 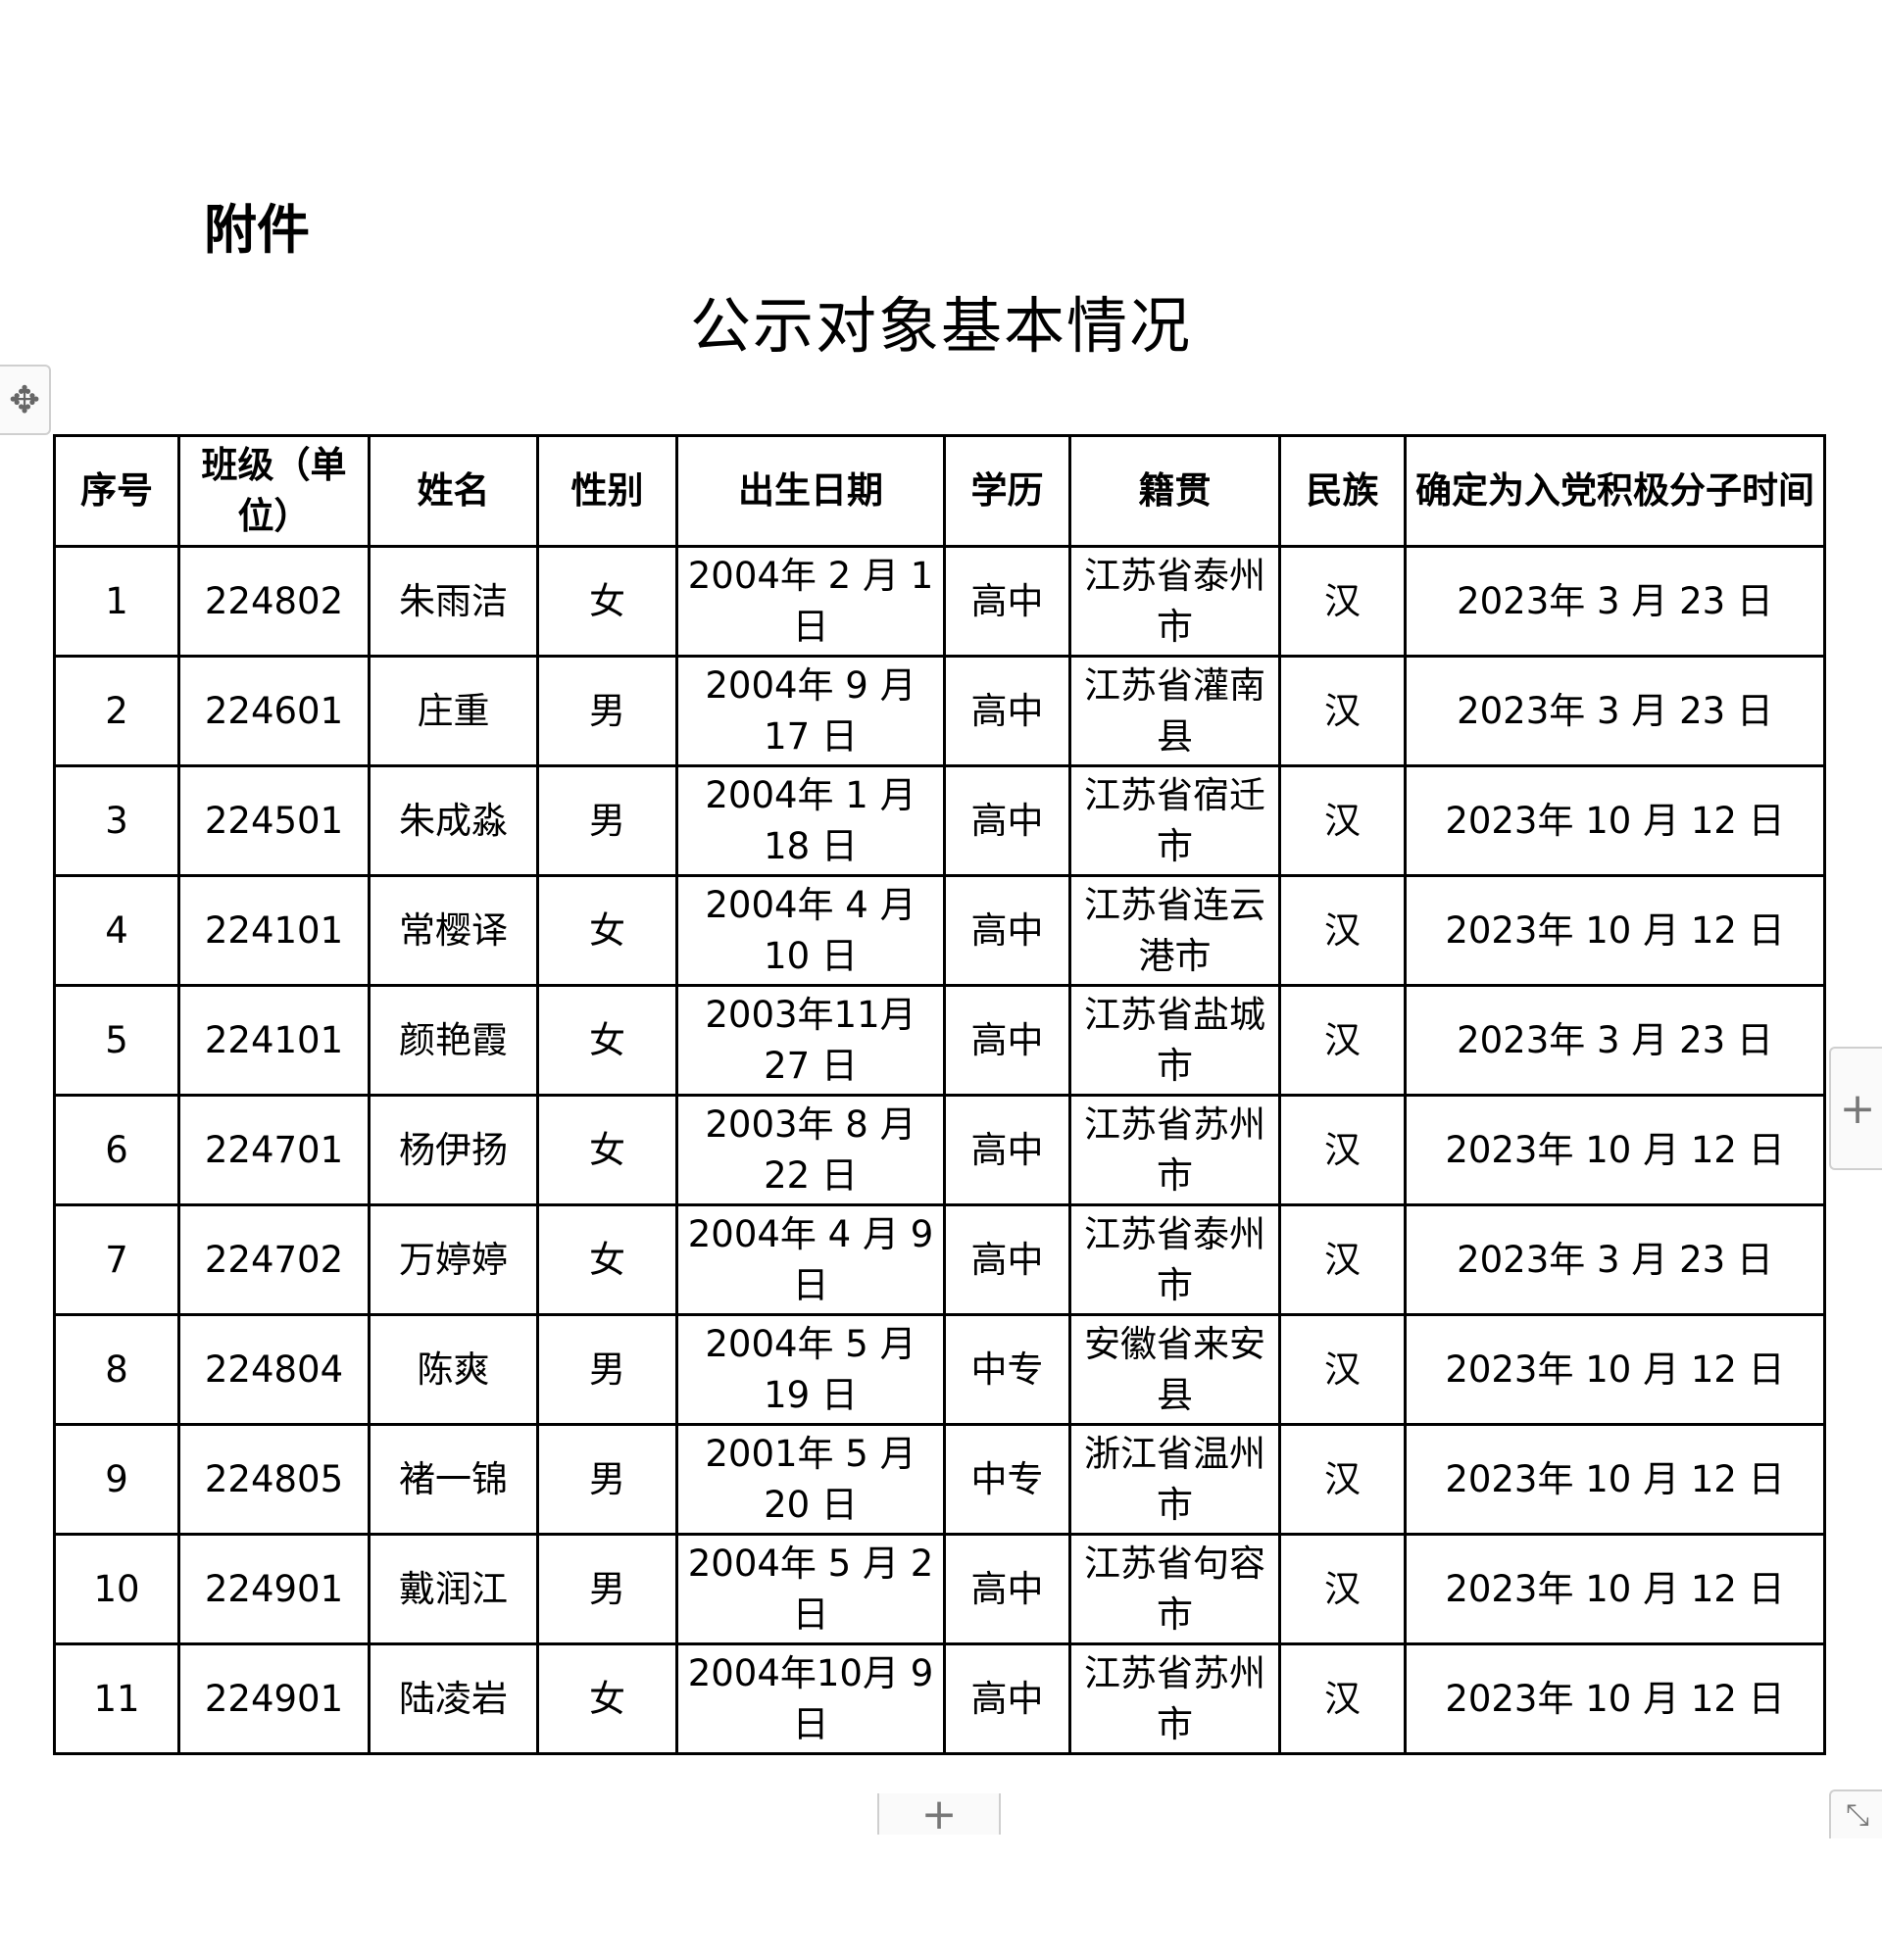 I want to click on table-cell: 2, so click(x=117, y=711).